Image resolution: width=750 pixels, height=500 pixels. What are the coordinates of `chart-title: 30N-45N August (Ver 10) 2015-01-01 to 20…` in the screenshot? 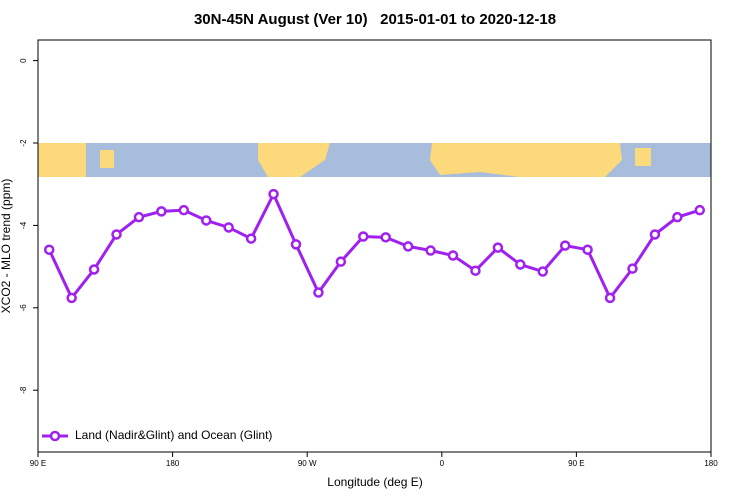 It's located at (375, 19).